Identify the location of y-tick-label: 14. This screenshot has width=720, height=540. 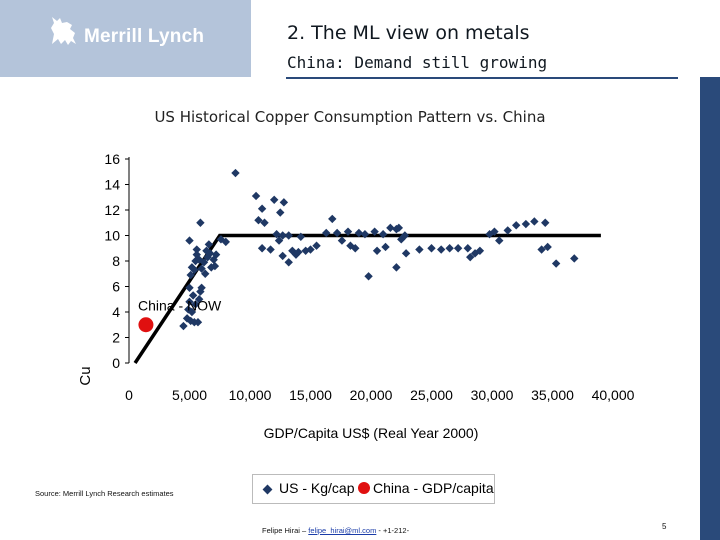
(112, 185).